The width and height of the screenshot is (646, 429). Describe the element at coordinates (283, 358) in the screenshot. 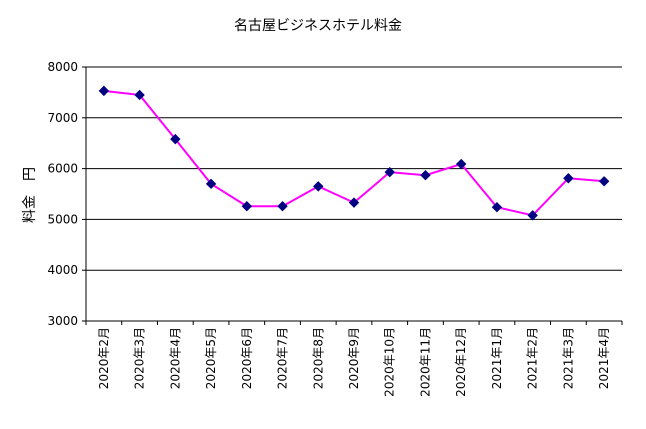

I see `x-tick-label: 2020年7月` at that location.